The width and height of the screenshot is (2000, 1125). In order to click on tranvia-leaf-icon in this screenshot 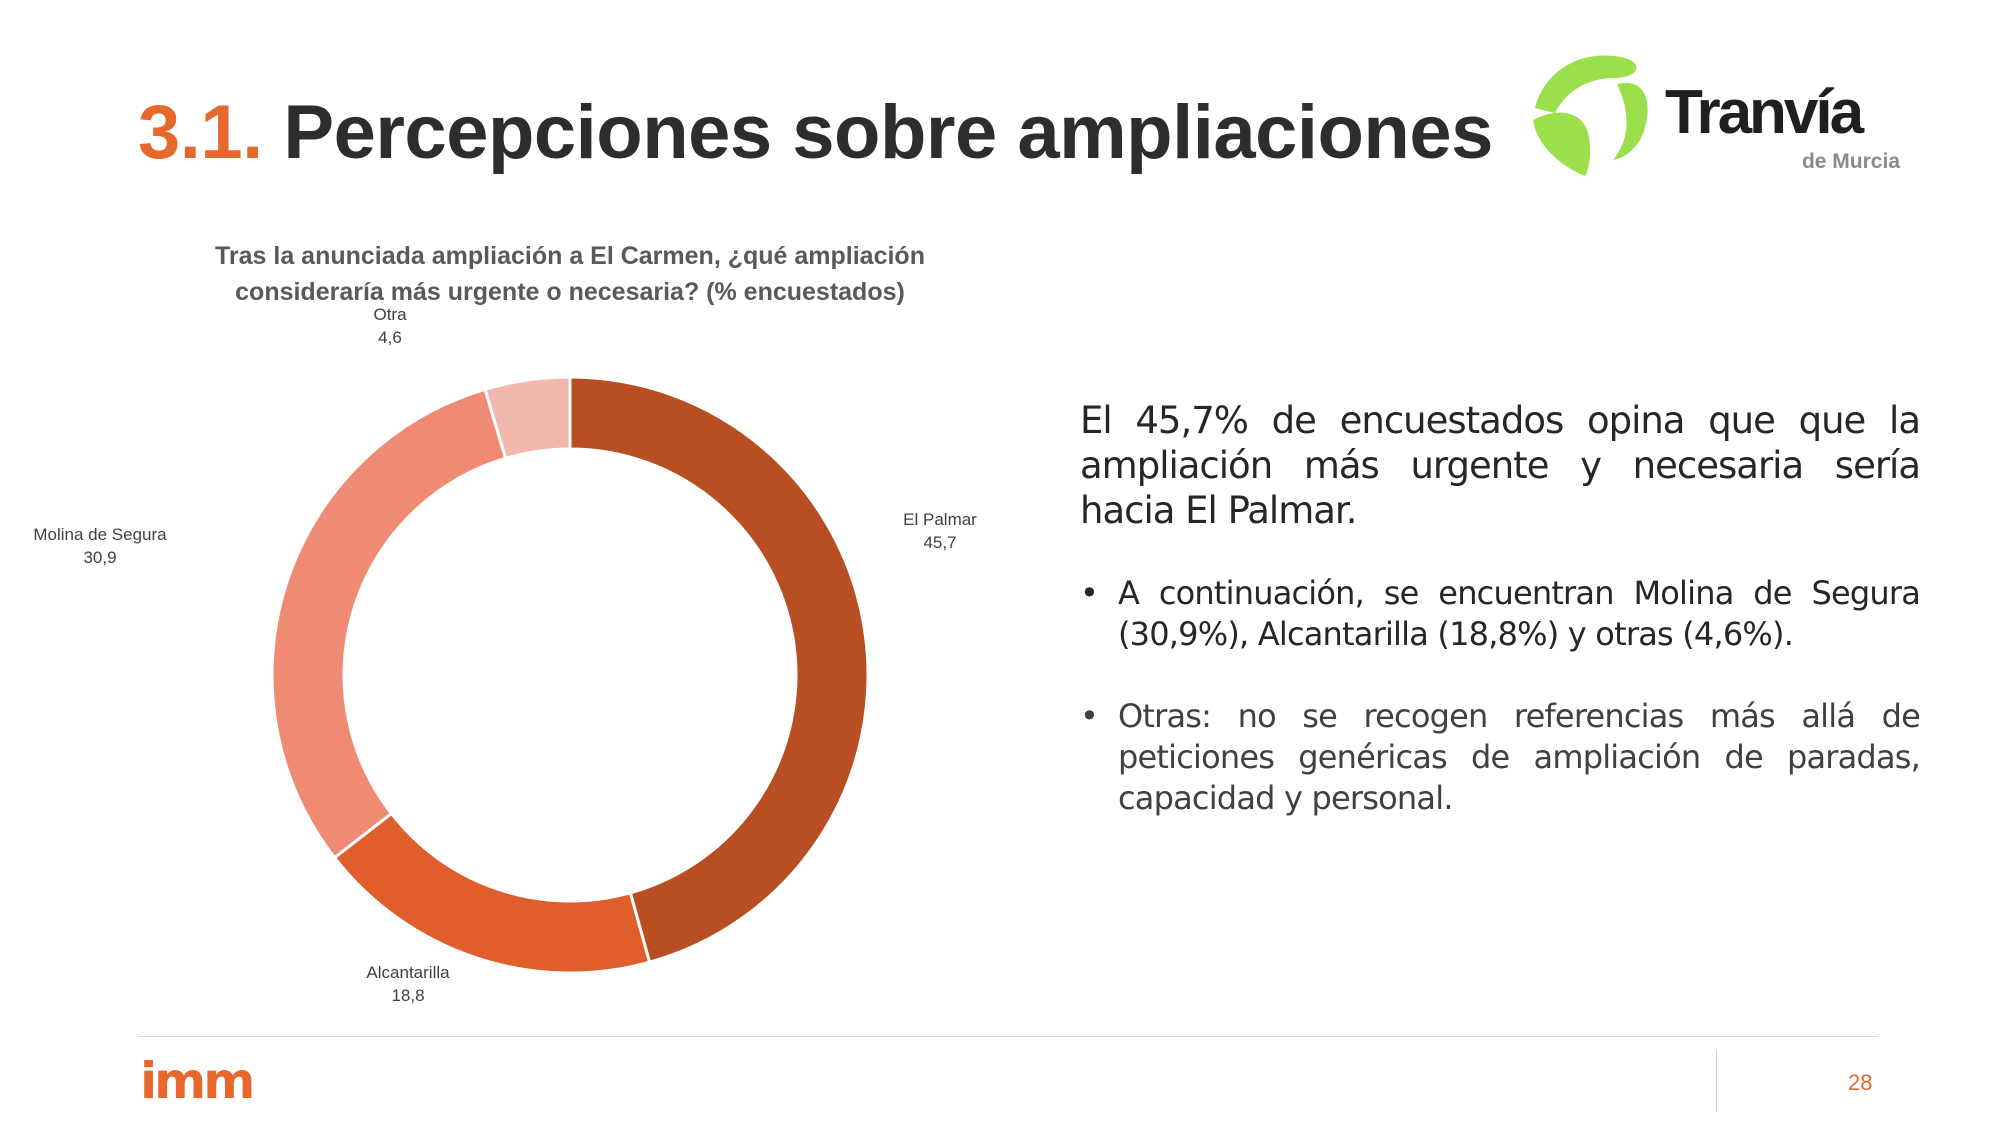, I will do `click(1590, 115)`.